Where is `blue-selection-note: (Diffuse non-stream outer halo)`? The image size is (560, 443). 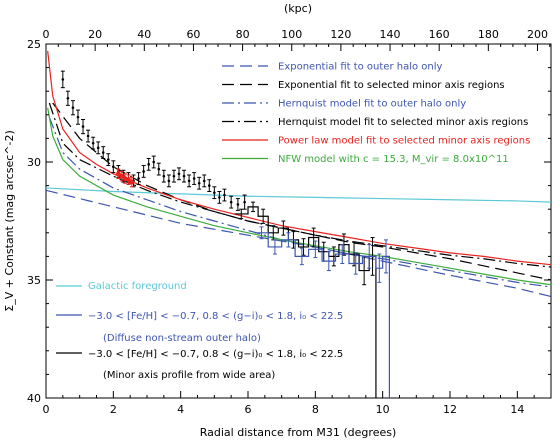
blue-selection-note: (Diffuse non-stream outer halo) is located at coordinates (182, 338).